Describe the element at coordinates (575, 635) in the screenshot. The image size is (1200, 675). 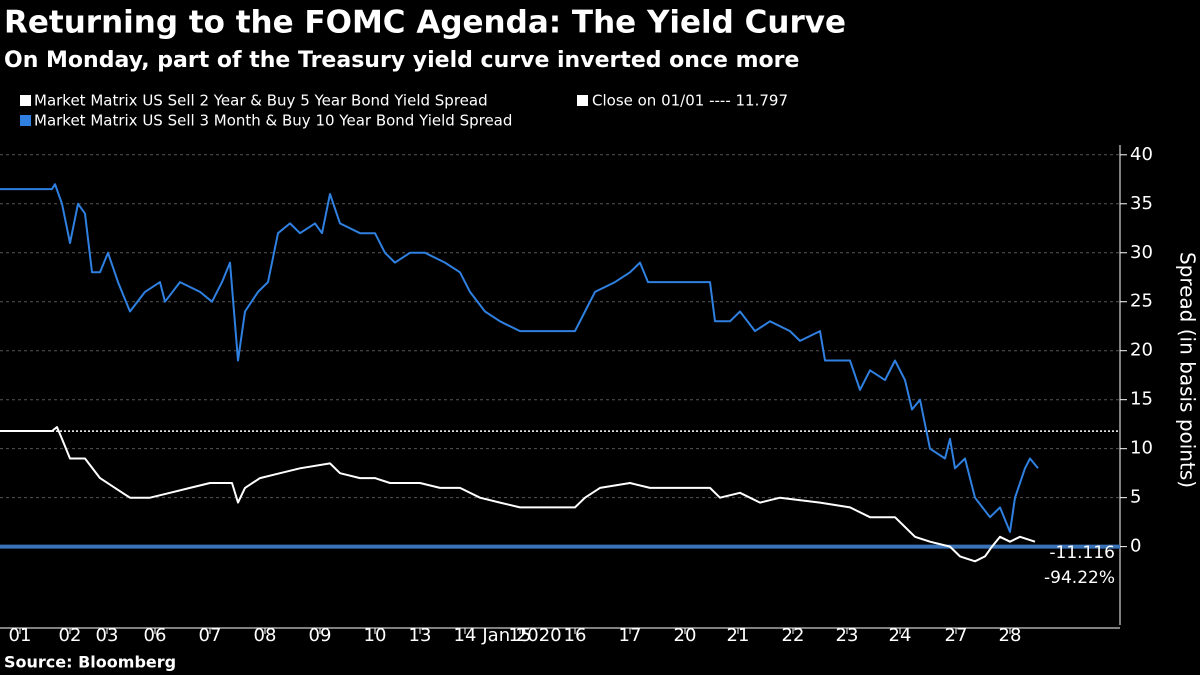
I see `x-tick-label: 16` at that location.